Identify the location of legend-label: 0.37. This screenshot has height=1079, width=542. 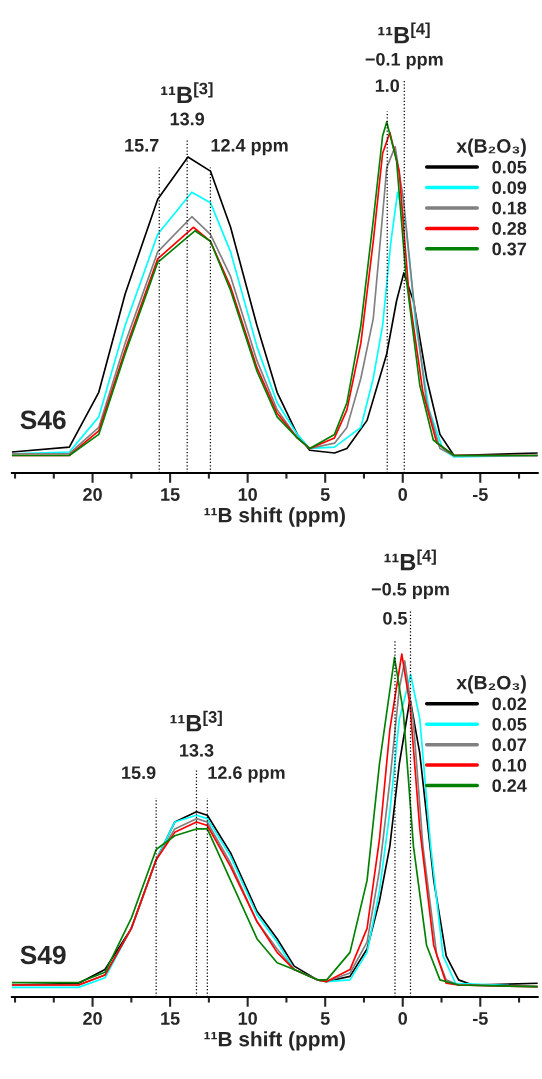
(509, 249).